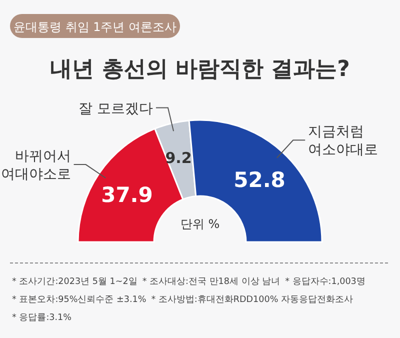 Image resolution: width=400 pixels, height=338 pixels. What do you see at coordinates (35, 165) in the screenshot?
I see `slice-label: 바뀌어서 여대야소로` at bounding box center [35, 165].